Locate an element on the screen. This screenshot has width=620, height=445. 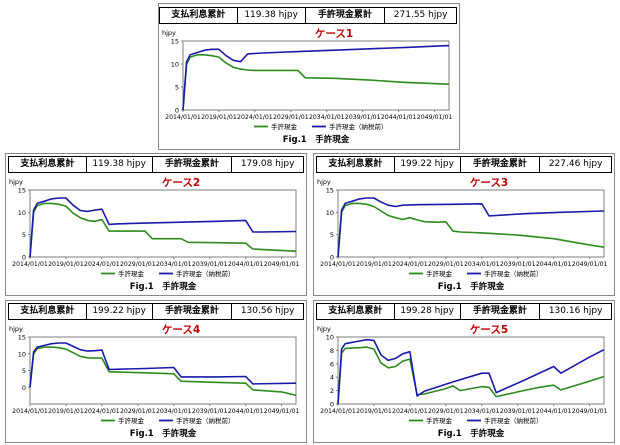
stats-bar: 支払利息累計 199.28 hjpy 手許現金累計 130.16 hjpy is located at coordinates (464, 311).